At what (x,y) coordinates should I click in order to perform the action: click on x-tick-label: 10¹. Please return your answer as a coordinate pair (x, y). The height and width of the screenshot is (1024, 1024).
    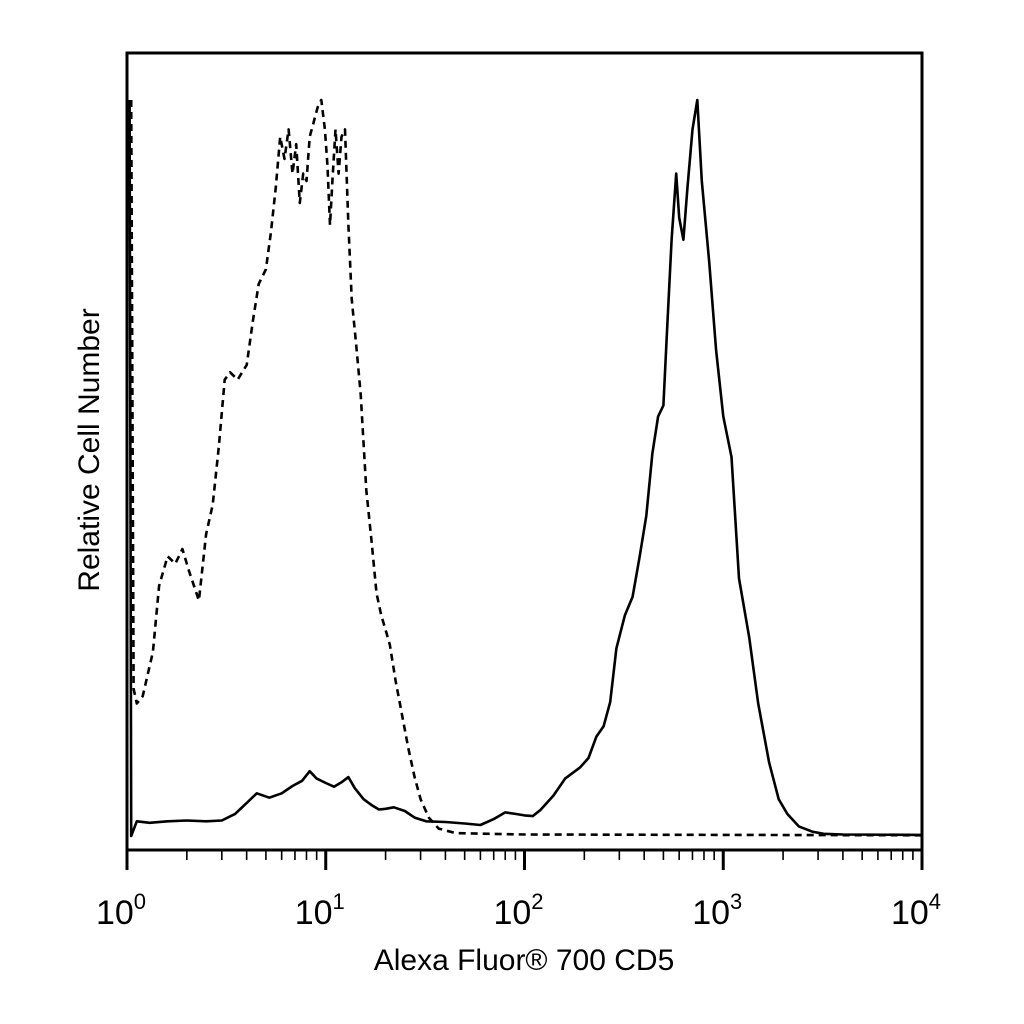
    Looking at the image, I should click on (320, 910).